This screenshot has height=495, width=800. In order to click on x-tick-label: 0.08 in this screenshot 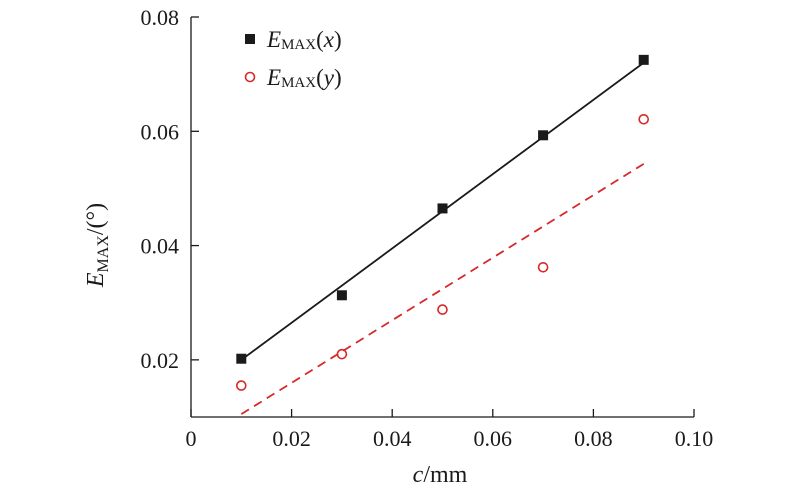, I will do `click(593, 438)`.